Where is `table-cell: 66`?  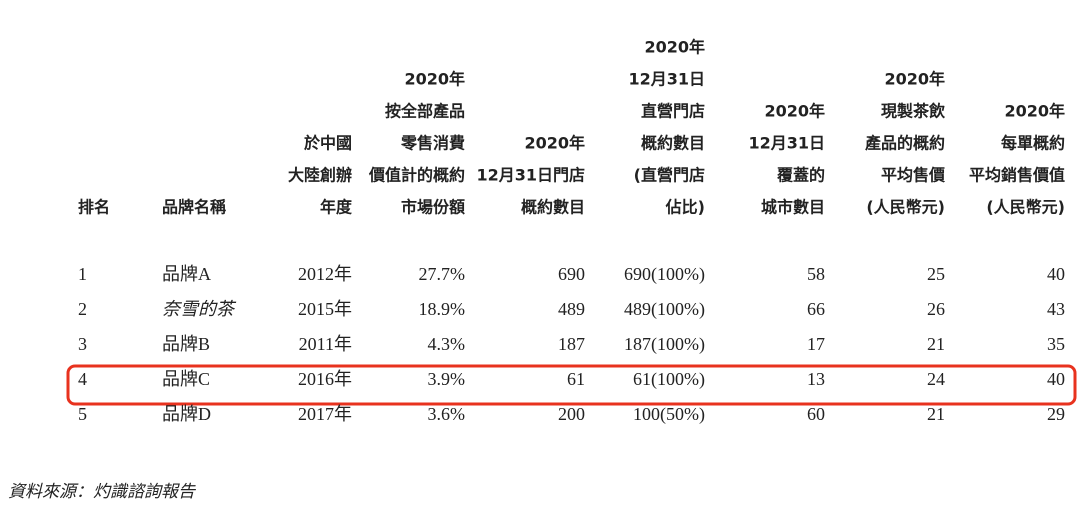
table-cell: 66 is located at coordinates (816, 309).